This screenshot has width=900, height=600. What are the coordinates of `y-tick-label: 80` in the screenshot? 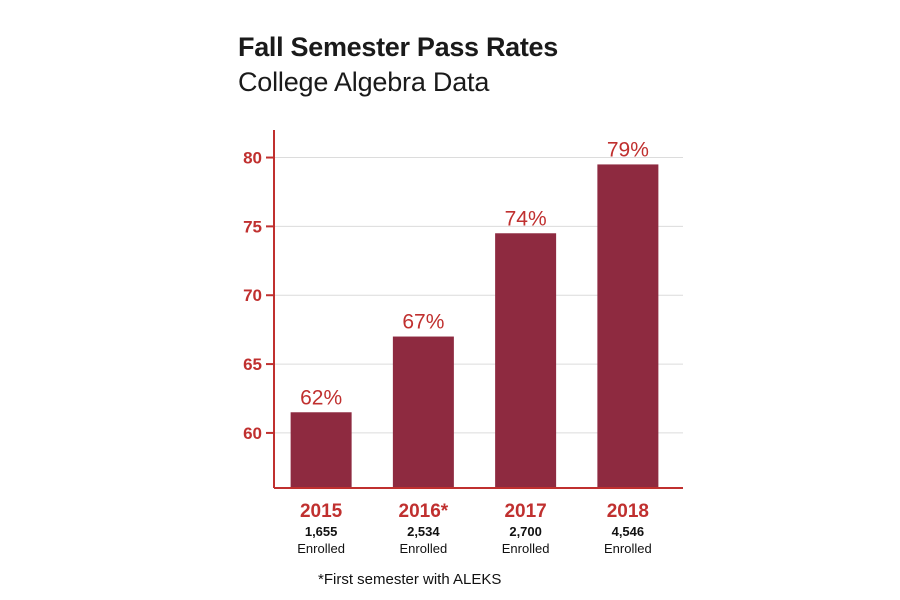 It's located at (252, 158).